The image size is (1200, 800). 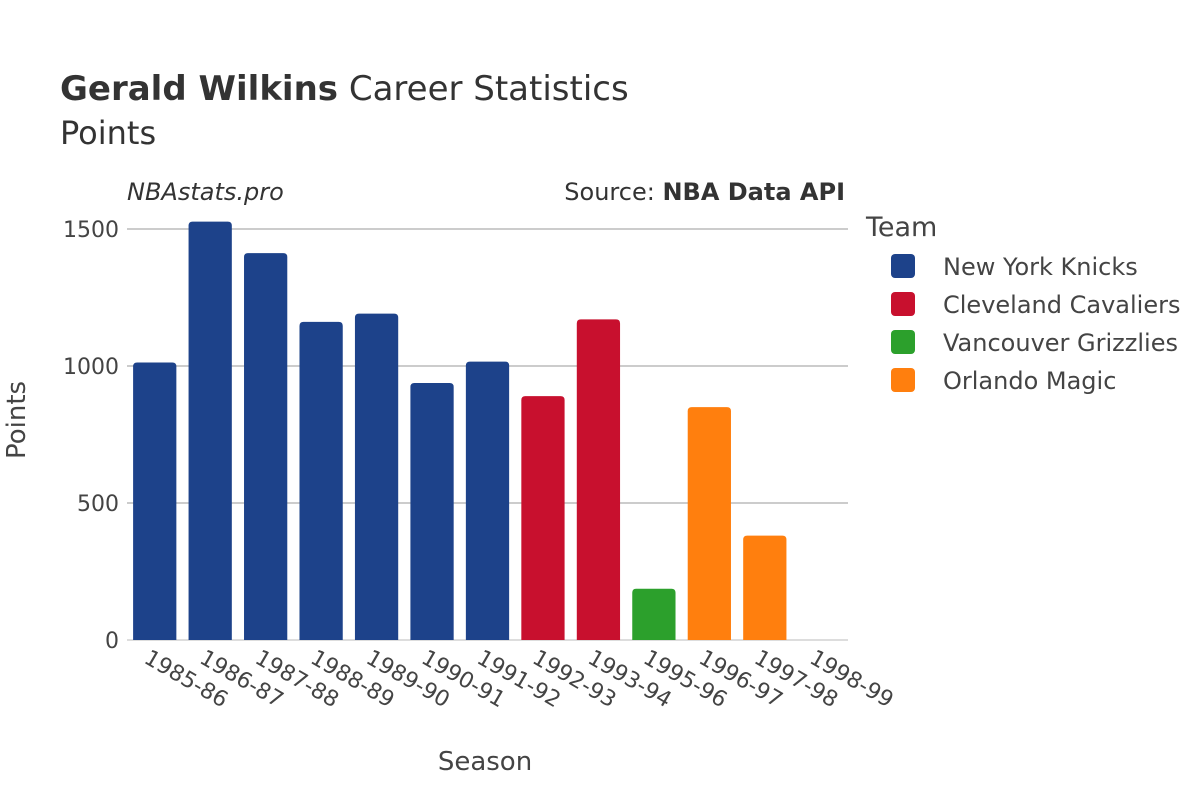 I want to click on y-tick-label: 1000, so click(x=91, y=367).